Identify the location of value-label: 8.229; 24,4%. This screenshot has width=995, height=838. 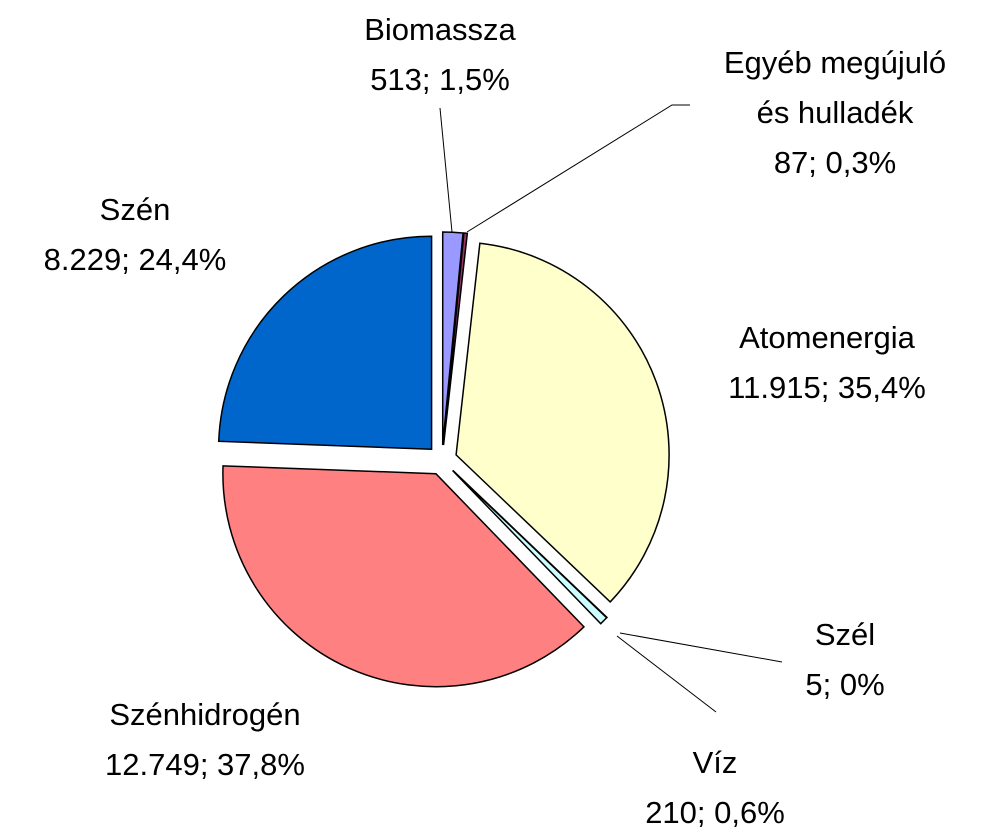
(135, 259).